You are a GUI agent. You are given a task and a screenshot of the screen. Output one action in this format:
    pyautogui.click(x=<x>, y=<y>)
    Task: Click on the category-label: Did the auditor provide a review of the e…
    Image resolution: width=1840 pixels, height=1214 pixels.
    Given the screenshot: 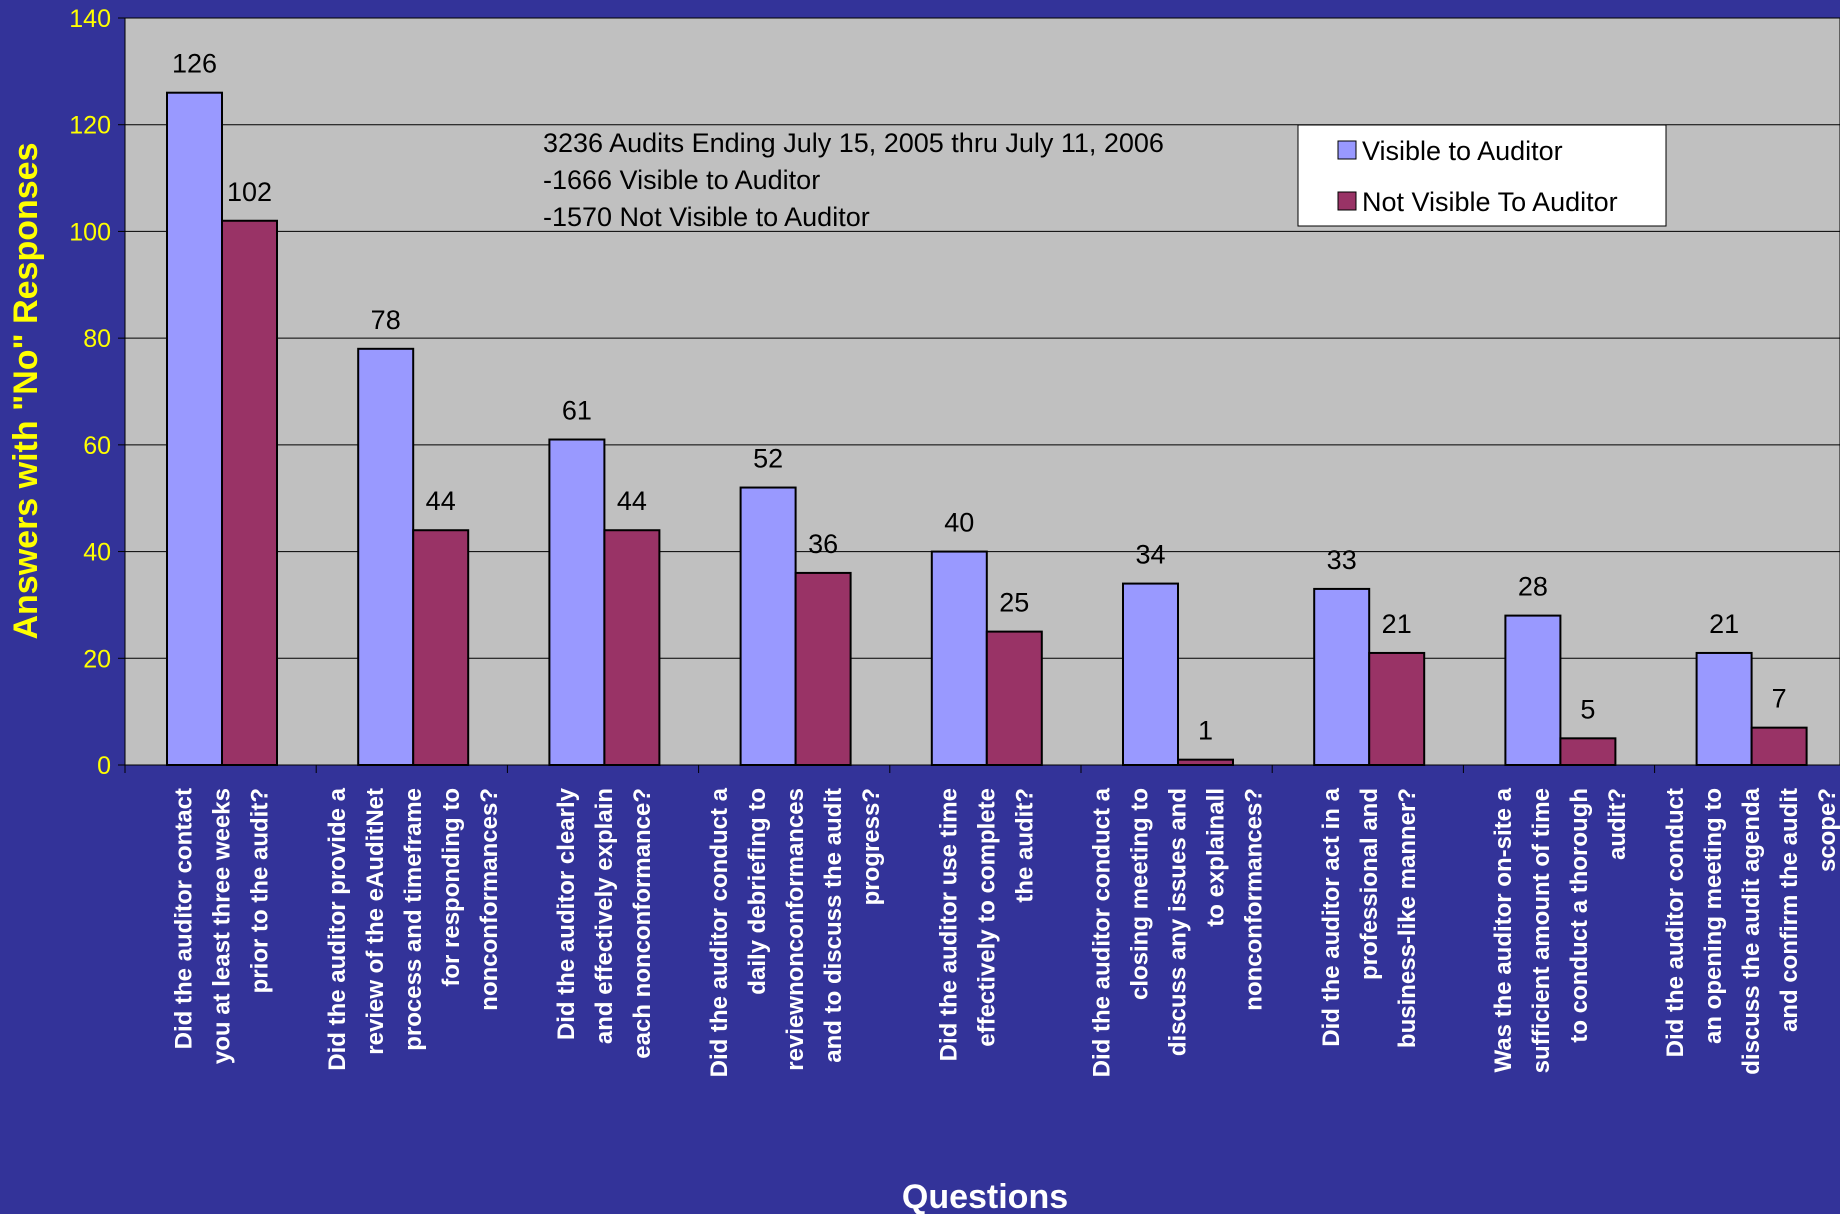 What is the action you would take?
    pyautogui.click(x=413, y=928)
    